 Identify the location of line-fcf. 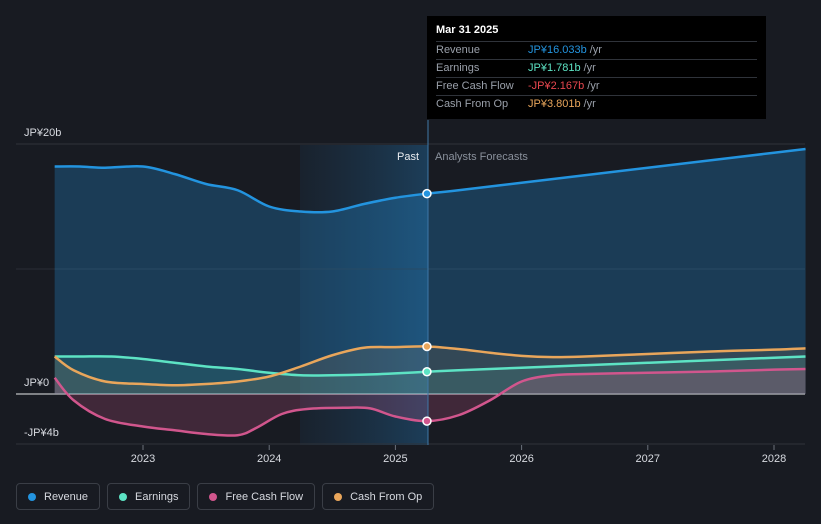
(429, 402).